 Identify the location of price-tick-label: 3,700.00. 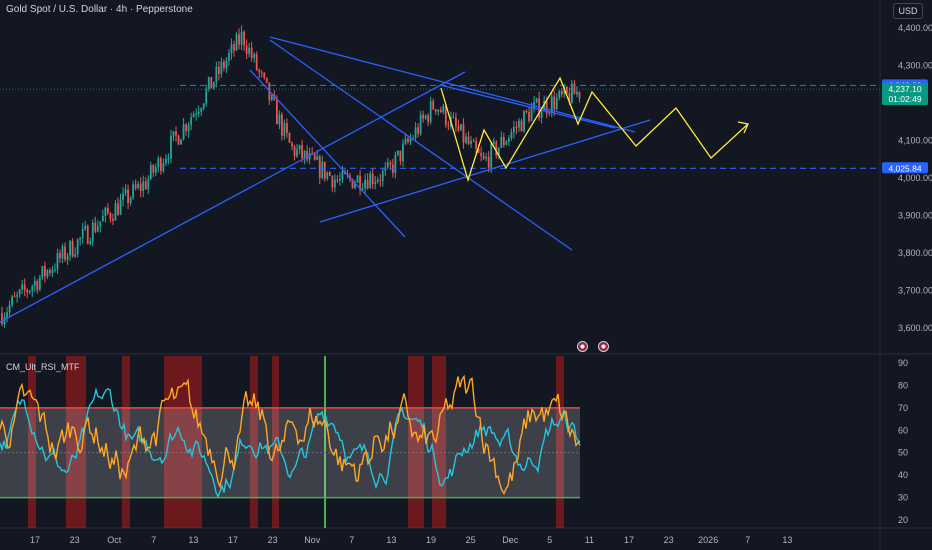
(915, 291).